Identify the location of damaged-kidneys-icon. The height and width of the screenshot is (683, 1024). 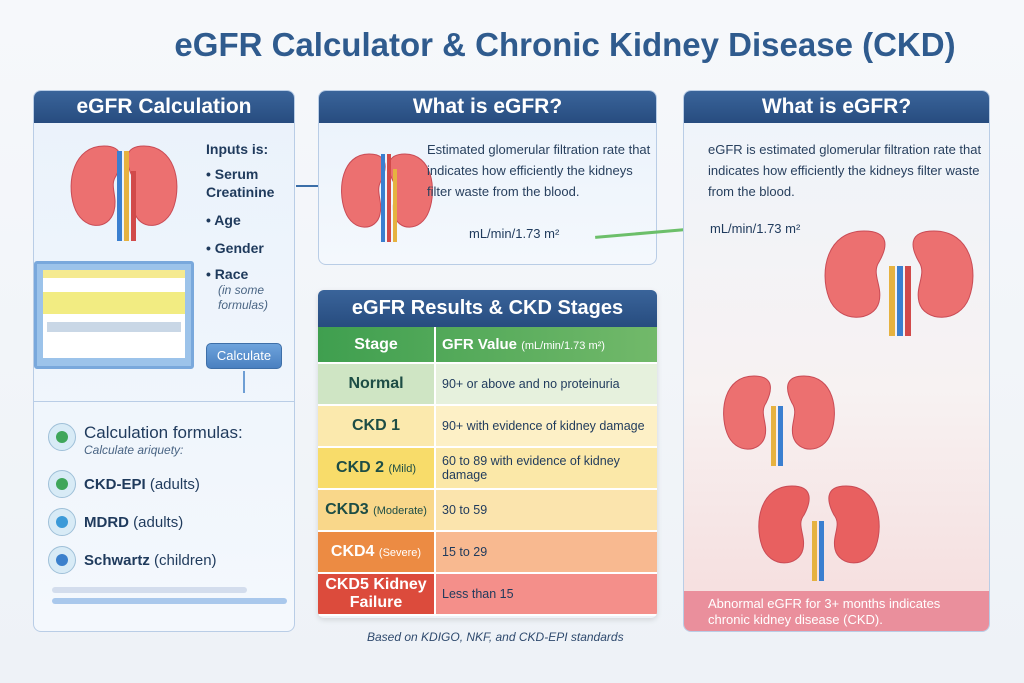
(779, 420).